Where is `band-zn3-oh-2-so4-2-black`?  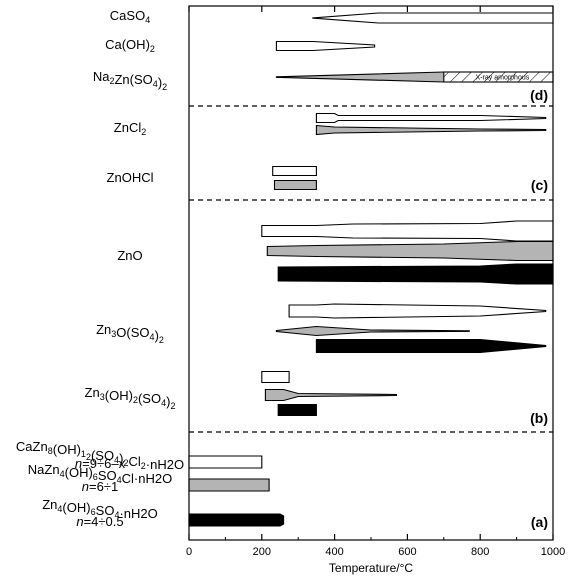 band-zn3-oh-2-so4-2-black is located at coordinates (297, 410).